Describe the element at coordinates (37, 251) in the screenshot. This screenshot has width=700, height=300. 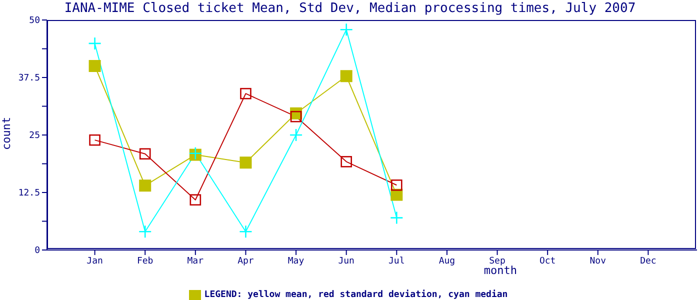
I see `y-tick-label: 0` at that location.